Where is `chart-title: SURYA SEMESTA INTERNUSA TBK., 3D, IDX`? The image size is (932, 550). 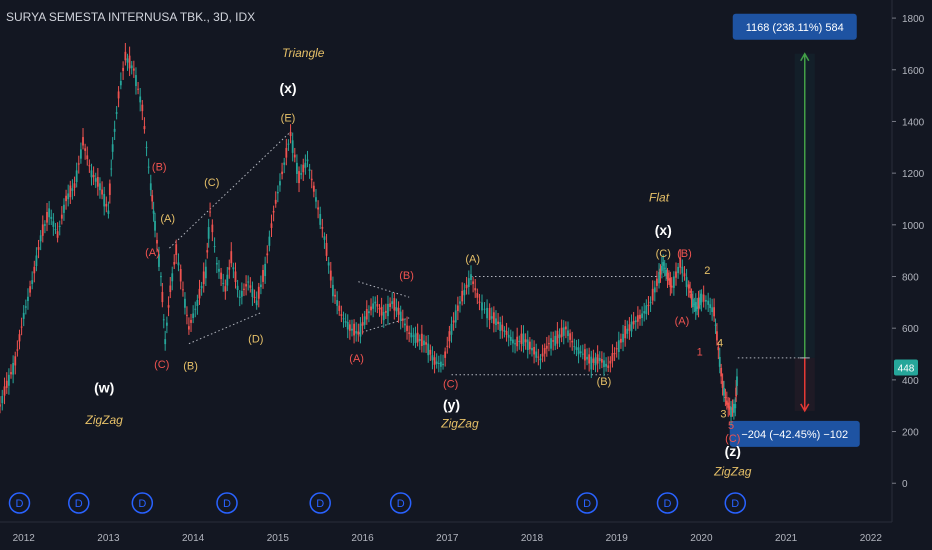
chart-title: SURYA SEMESTA INTERNUSA TBK., 3D, IDX is located at coordinates (131, 17).